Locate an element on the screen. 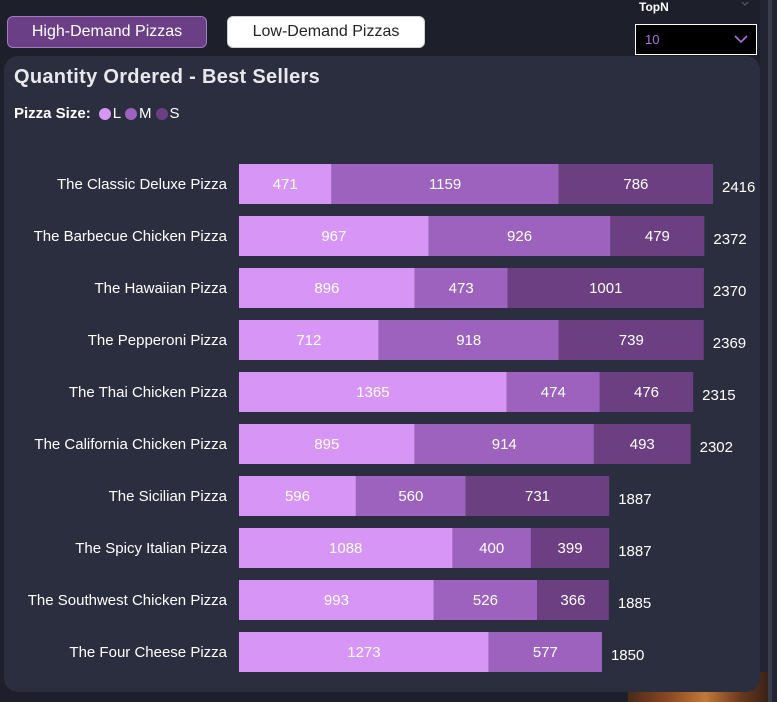 This screenshot has width=777, height=702. data-label: 712 is located at coordinates (308, 340).